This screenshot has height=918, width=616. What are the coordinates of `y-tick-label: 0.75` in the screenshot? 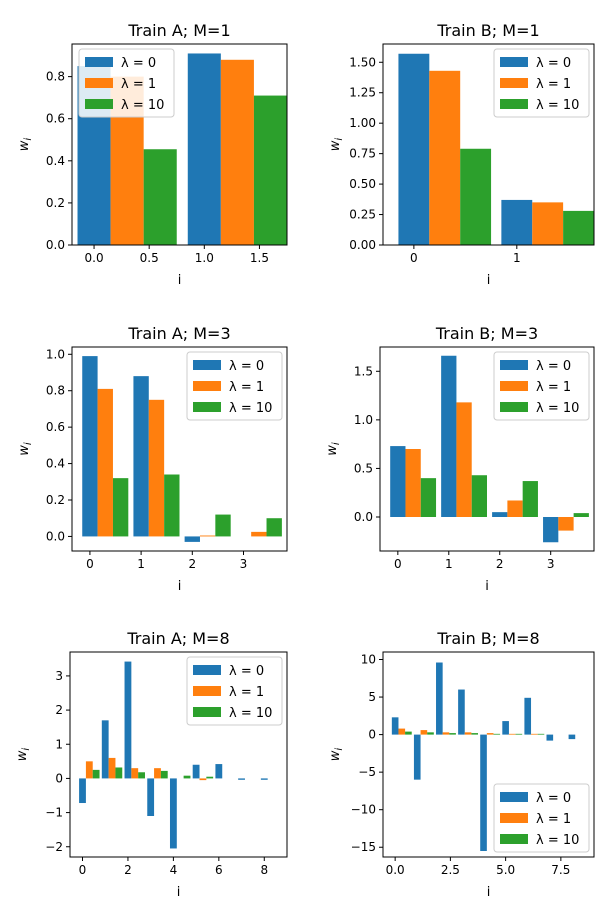 It's located at (362, 154).